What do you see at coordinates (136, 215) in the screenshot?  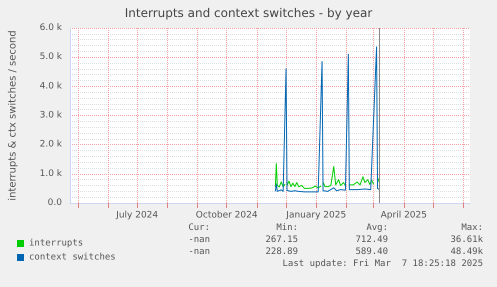 I see `x-tick-label: July 2024` at bounding box center [136, 215].